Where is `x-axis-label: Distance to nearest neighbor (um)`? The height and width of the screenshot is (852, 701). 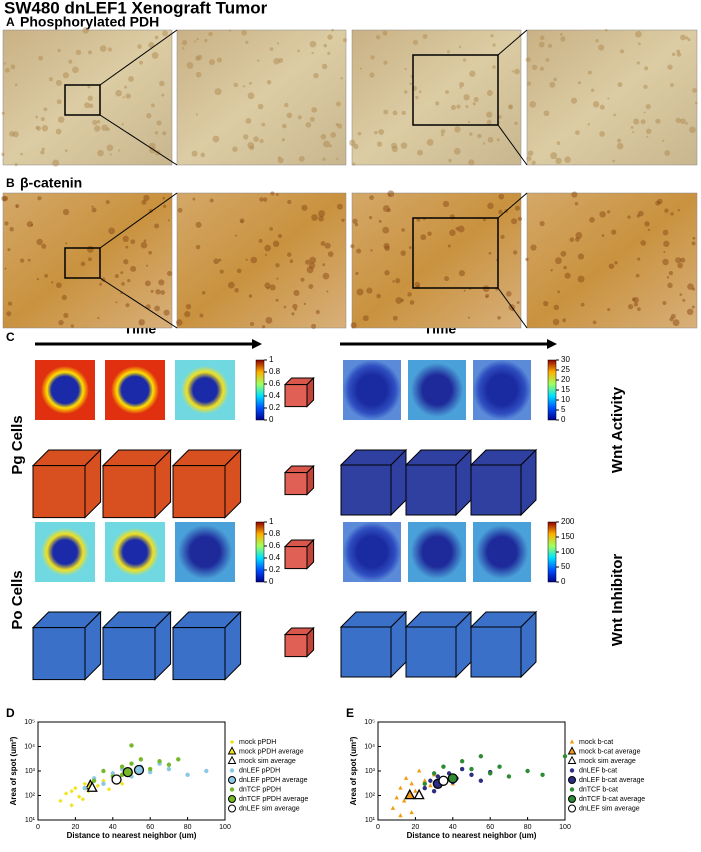 x-axis-label: Distance to nearest neighbor (um) is located at coordinates (132, 835).